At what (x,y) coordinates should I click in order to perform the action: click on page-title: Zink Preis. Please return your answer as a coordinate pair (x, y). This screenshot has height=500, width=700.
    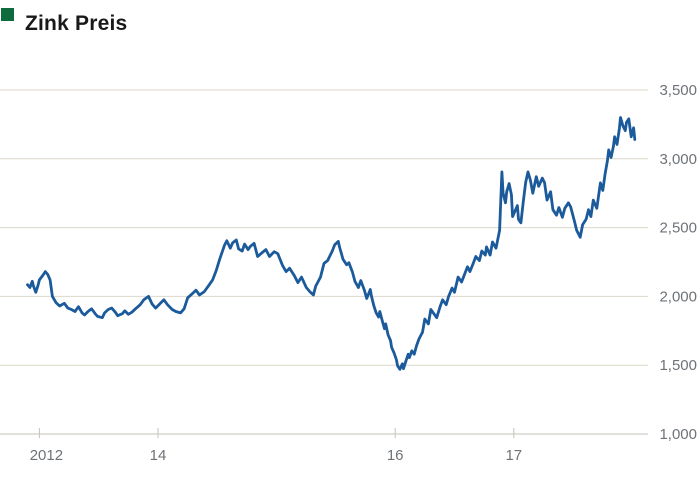
    Looking at the image, I should click on (76, 23).